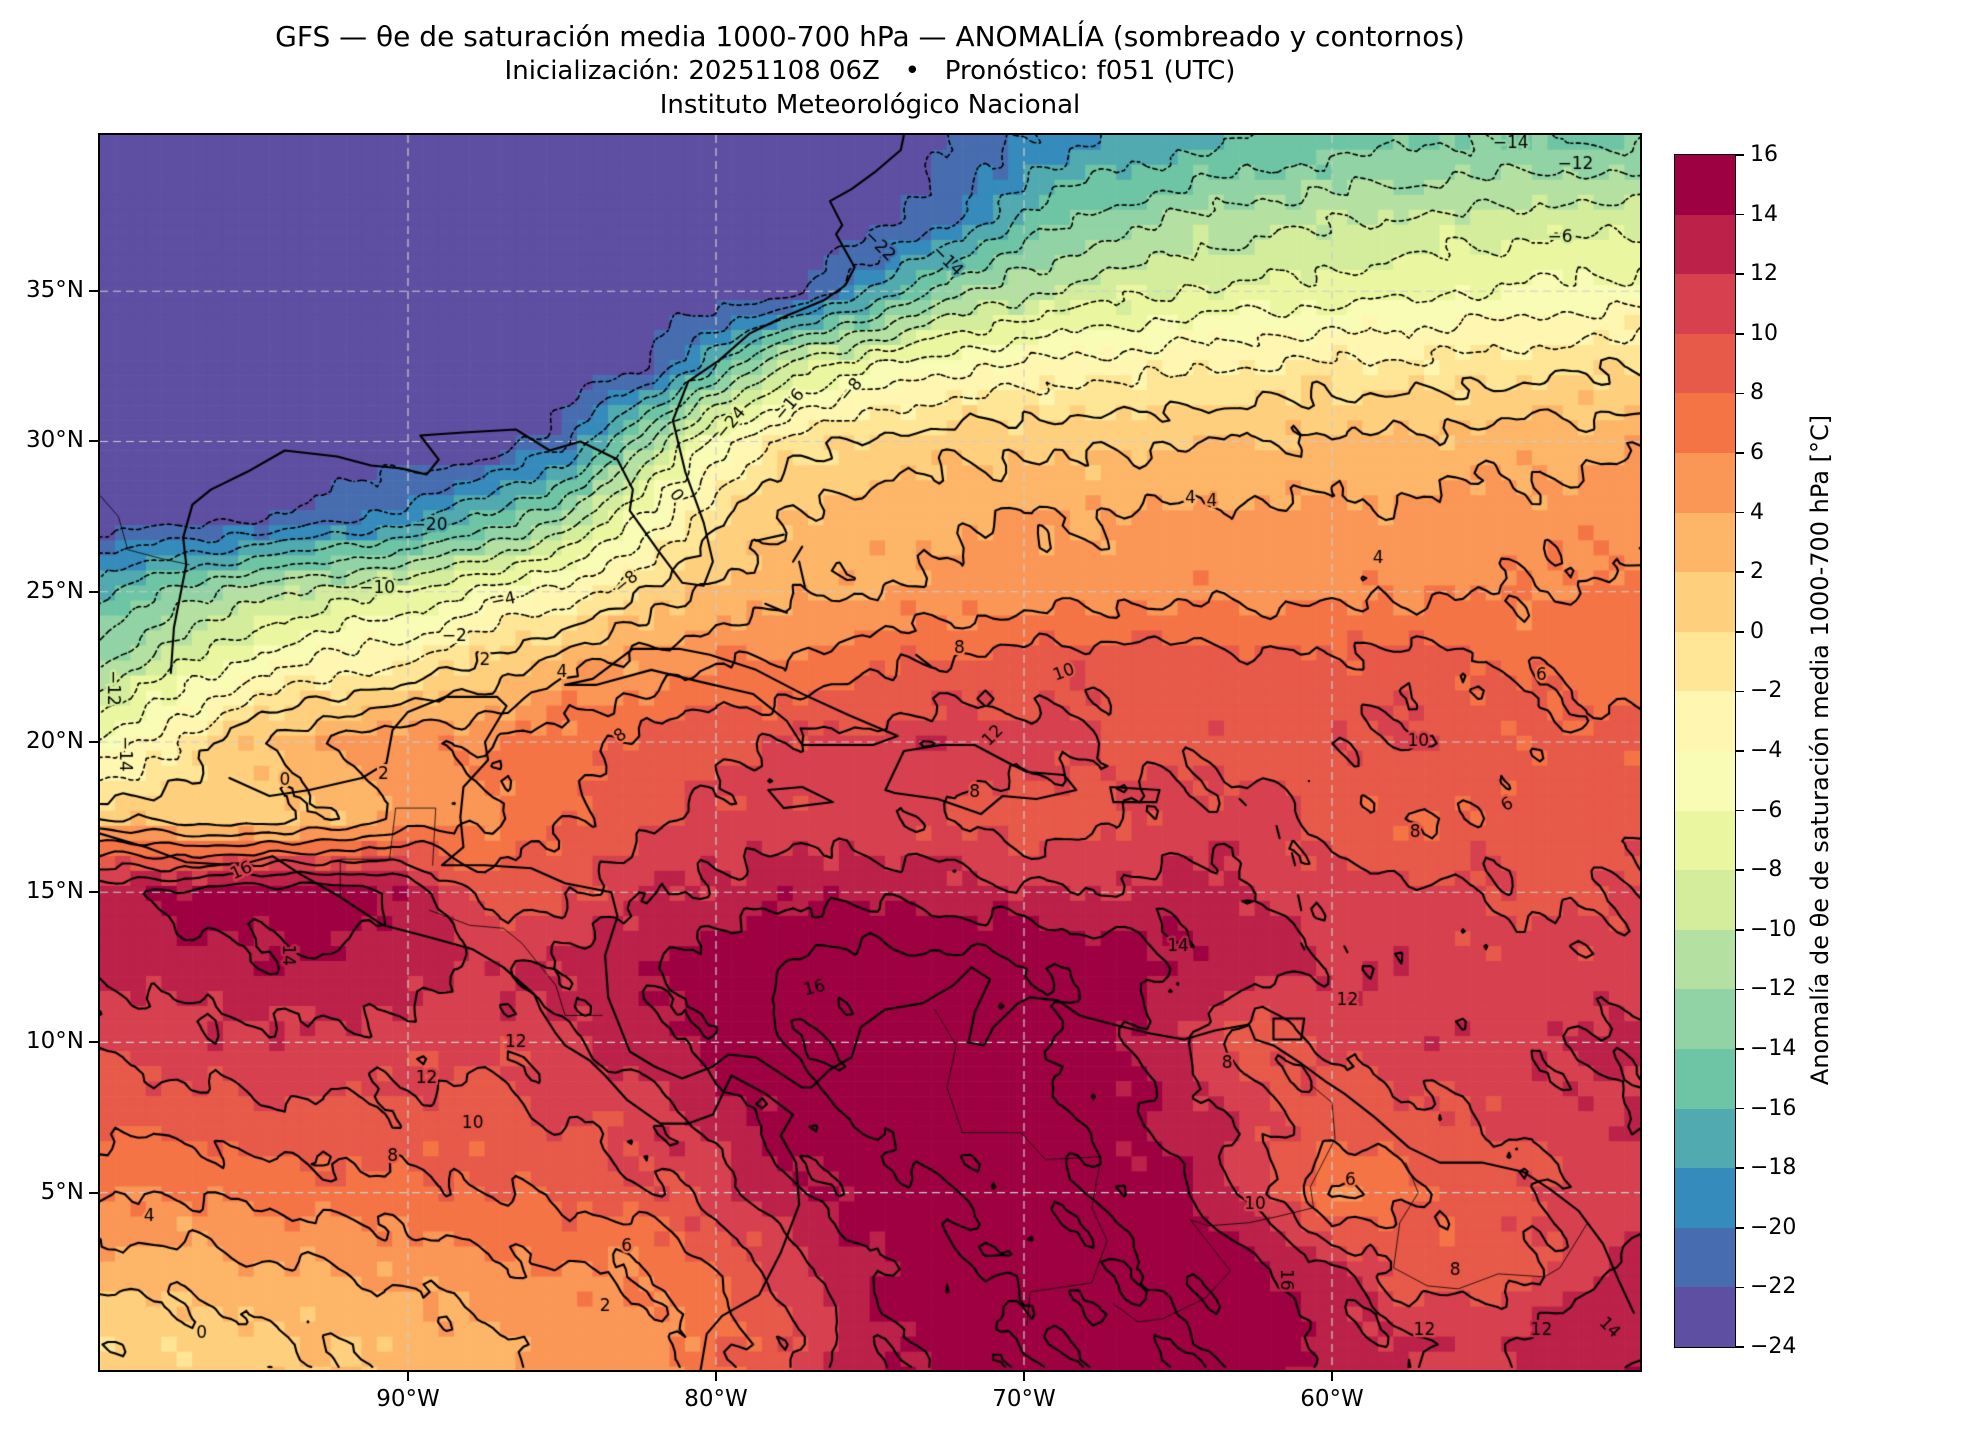  What do you see at coordinates (1773, 1287) in the screenshot?
I see `colorbar-tick-label: −22` at bounding box center [1773, 1287].